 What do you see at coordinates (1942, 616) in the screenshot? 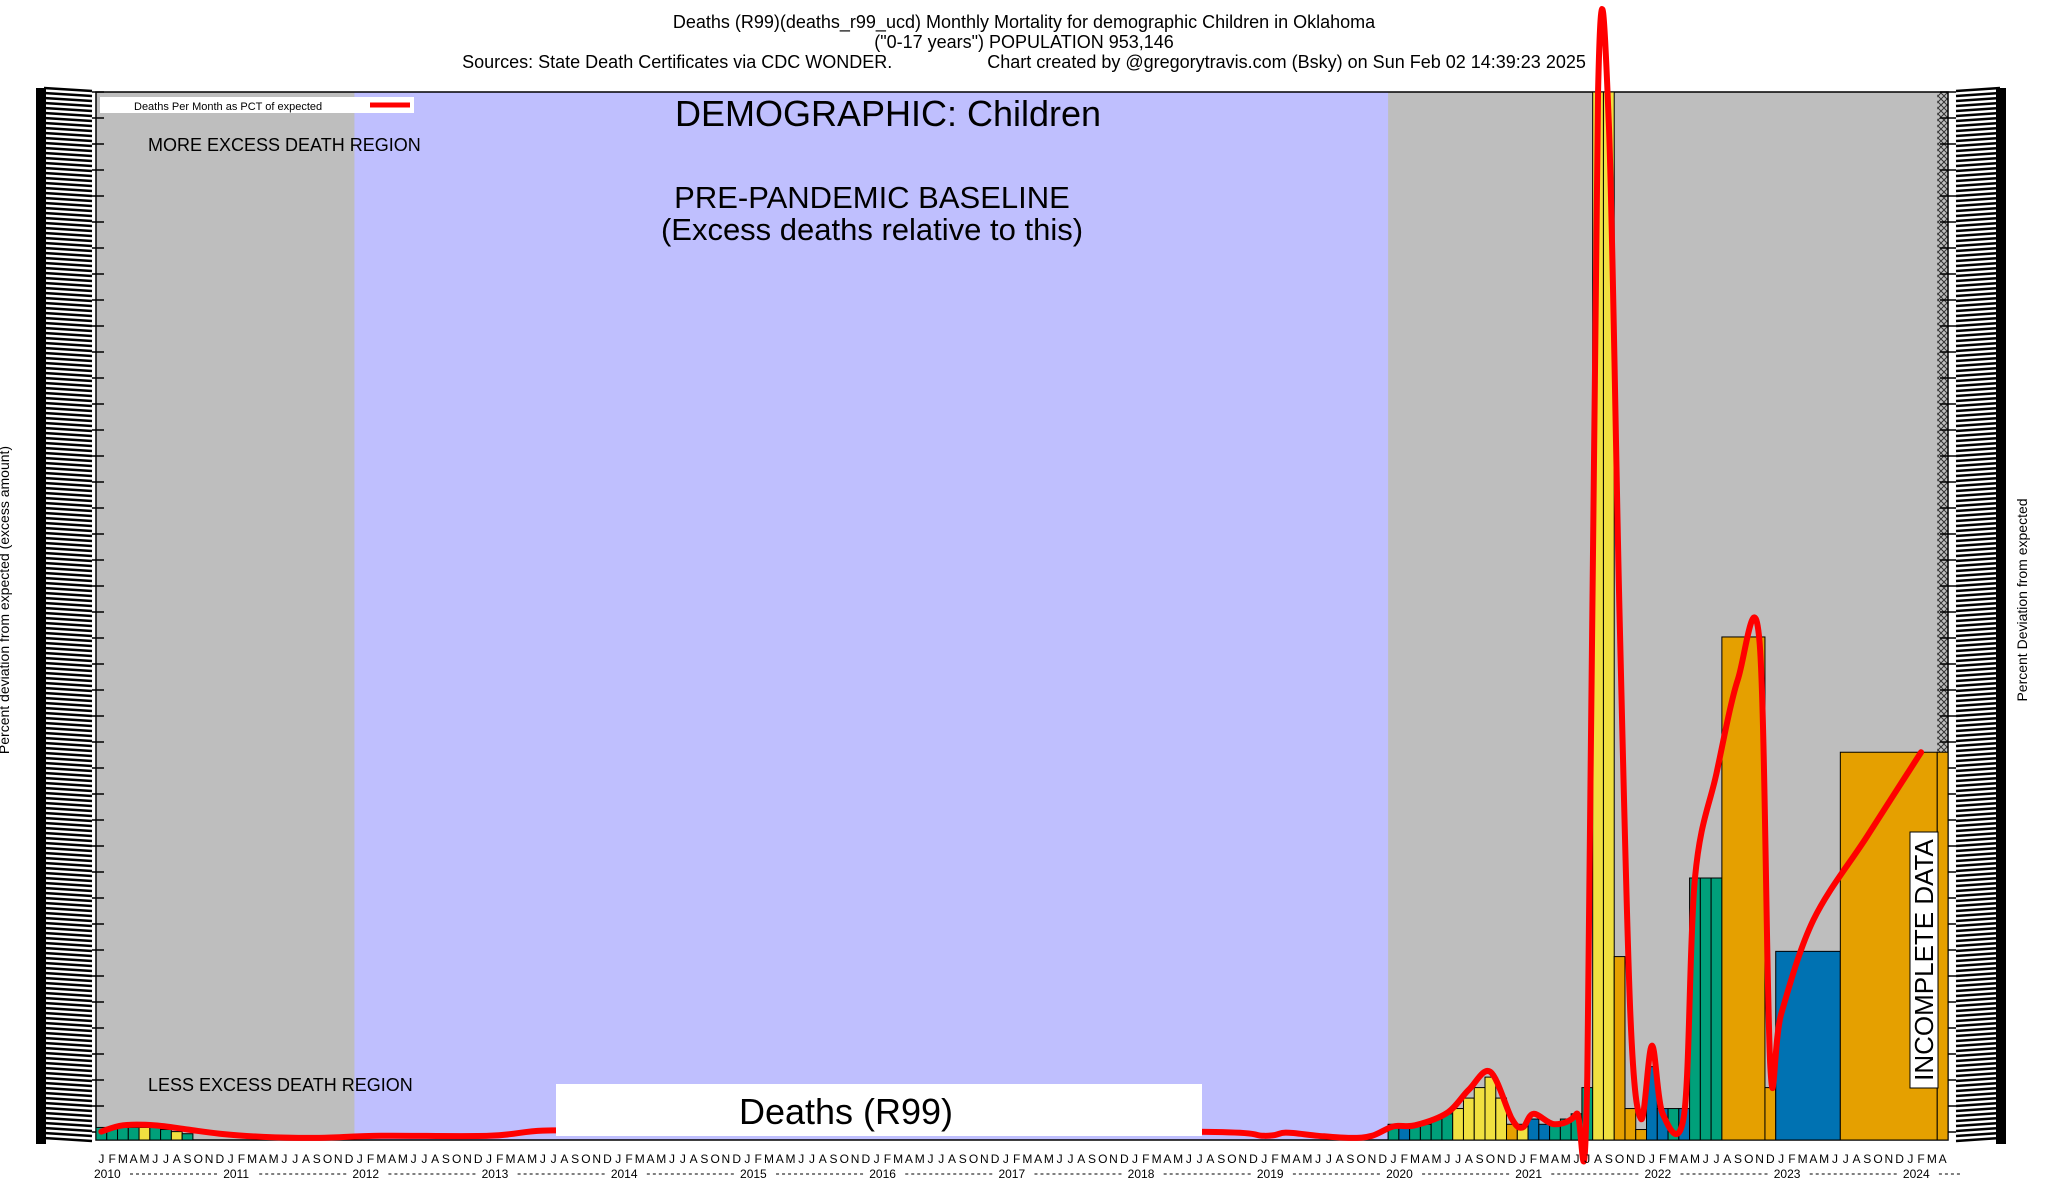
I see `incomplete-data-region` at bounding box center [1942, 616].